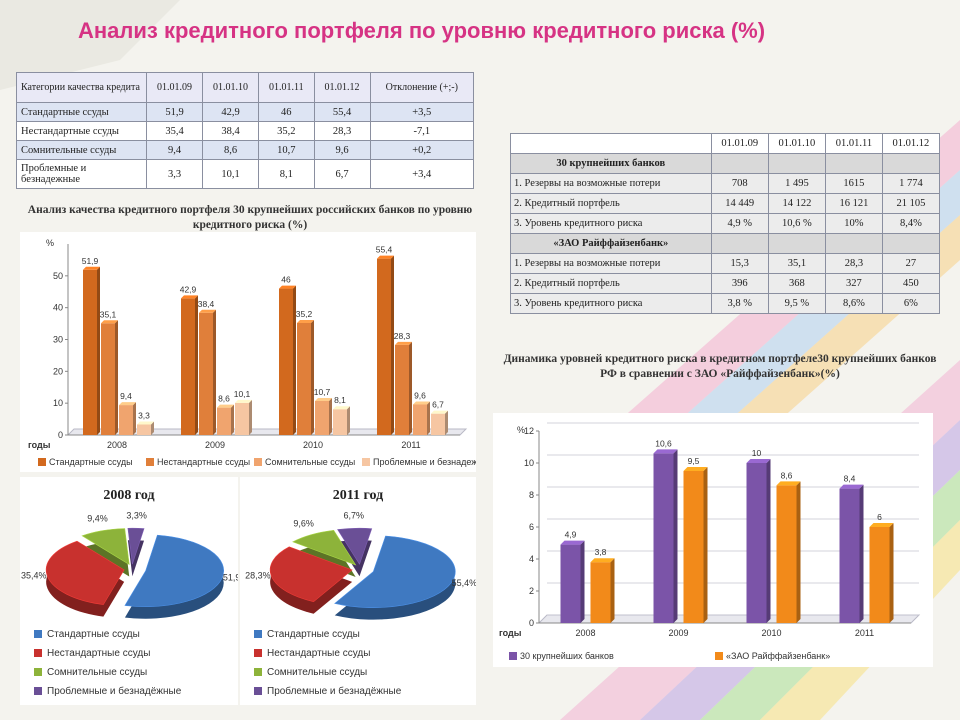  What do you see at coordinates (410, 445) in the screenshot?
I see `x-tick-label: 2011` at bounding box center [410, 445].